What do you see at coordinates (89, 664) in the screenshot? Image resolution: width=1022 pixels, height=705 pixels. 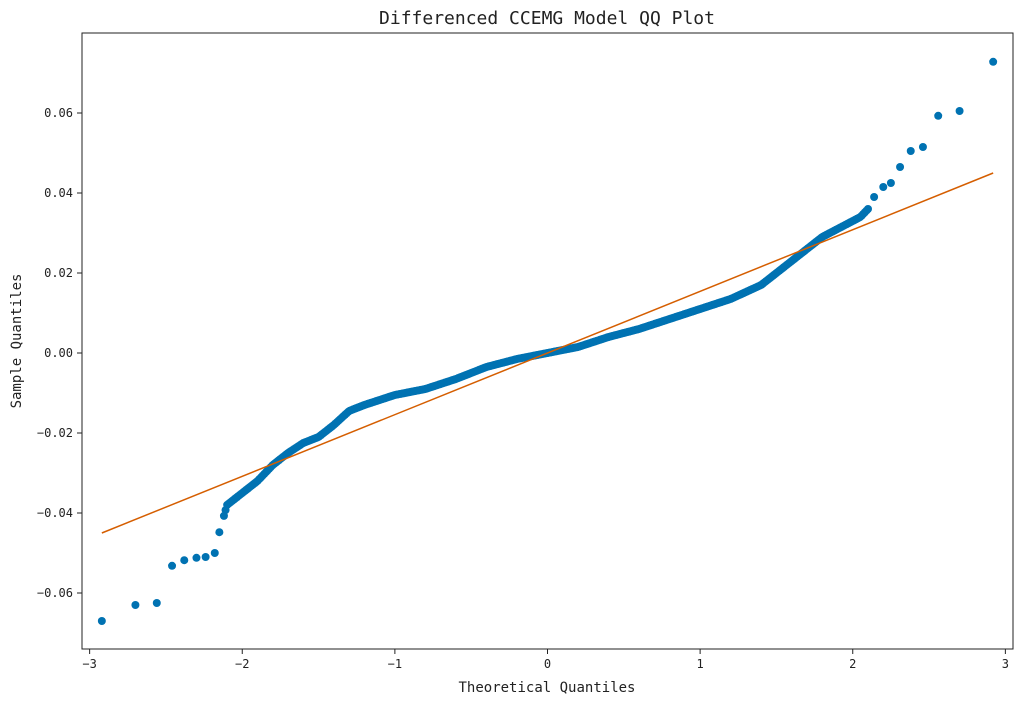 I see `x-tick-label: −3` at bounding box center [89, 664].